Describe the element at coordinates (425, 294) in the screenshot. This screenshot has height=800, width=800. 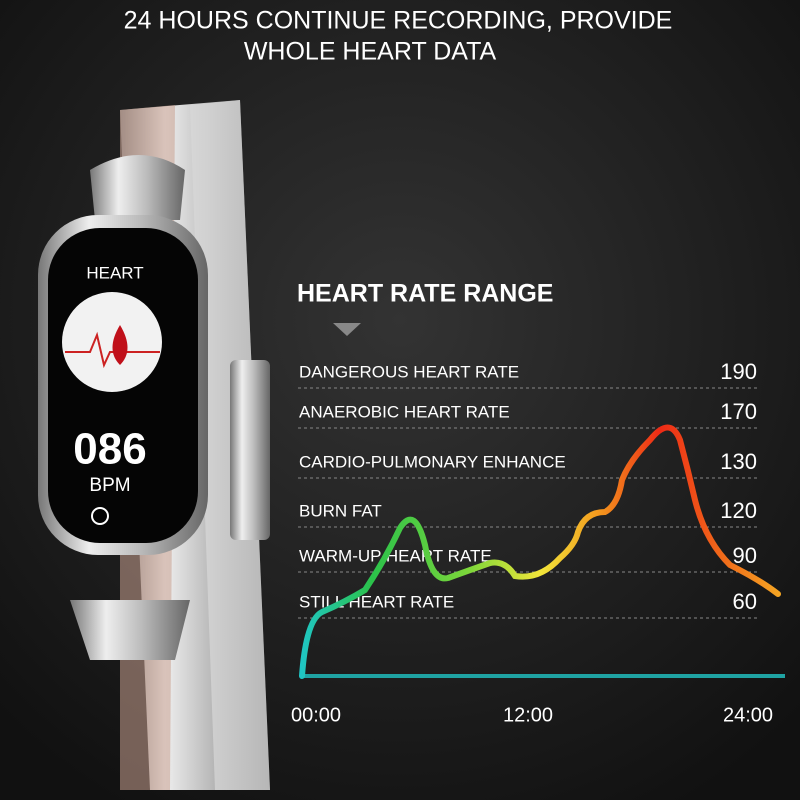
I see `range-title: HEART RATE RANGE` at that location.